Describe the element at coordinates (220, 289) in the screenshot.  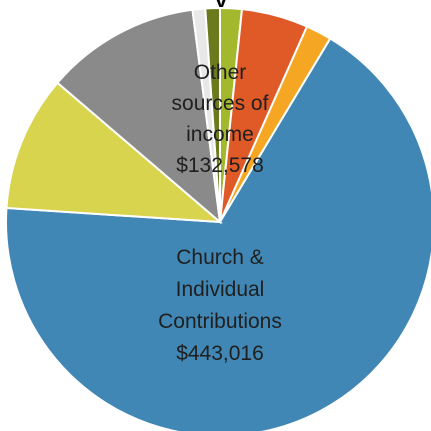
I see `label-church-line-2: Individual` at that location.